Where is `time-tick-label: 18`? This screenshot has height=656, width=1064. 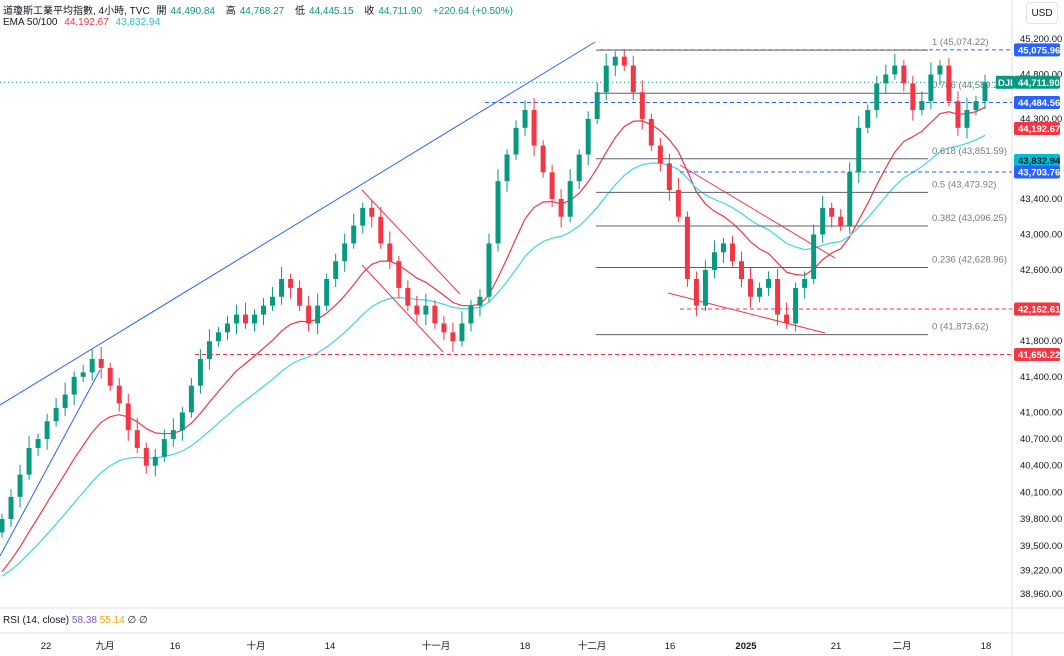
time-tick-label: 18 is located at coordinates (525, 646).